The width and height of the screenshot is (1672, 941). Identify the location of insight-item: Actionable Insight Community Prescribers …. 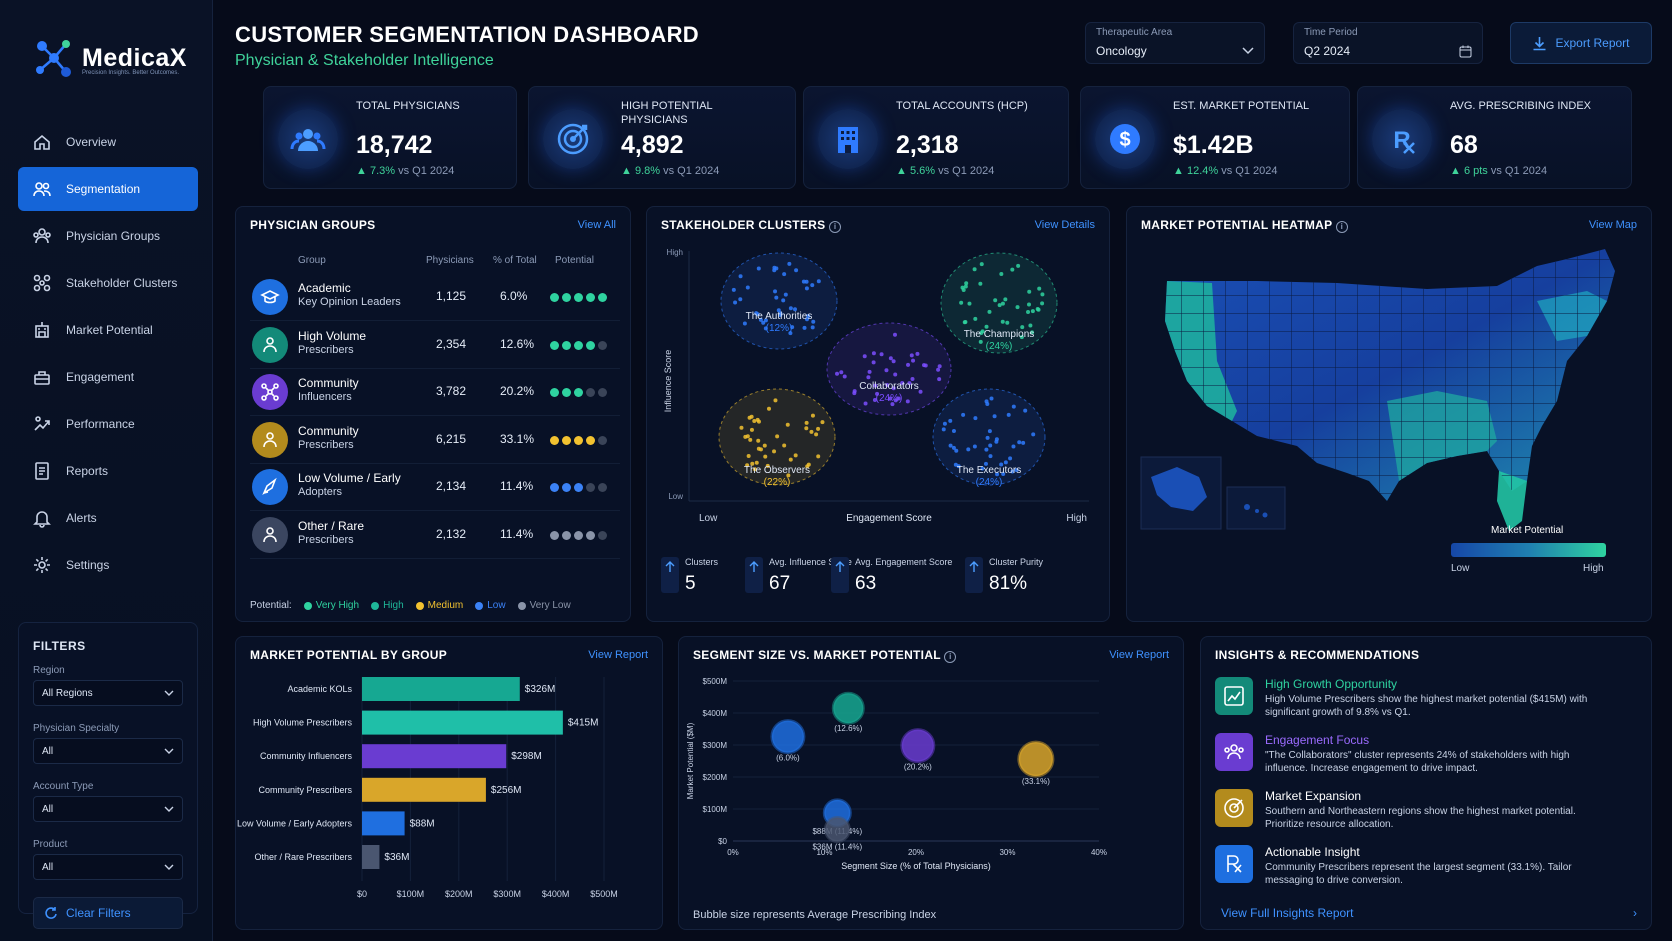
(1415, 871).